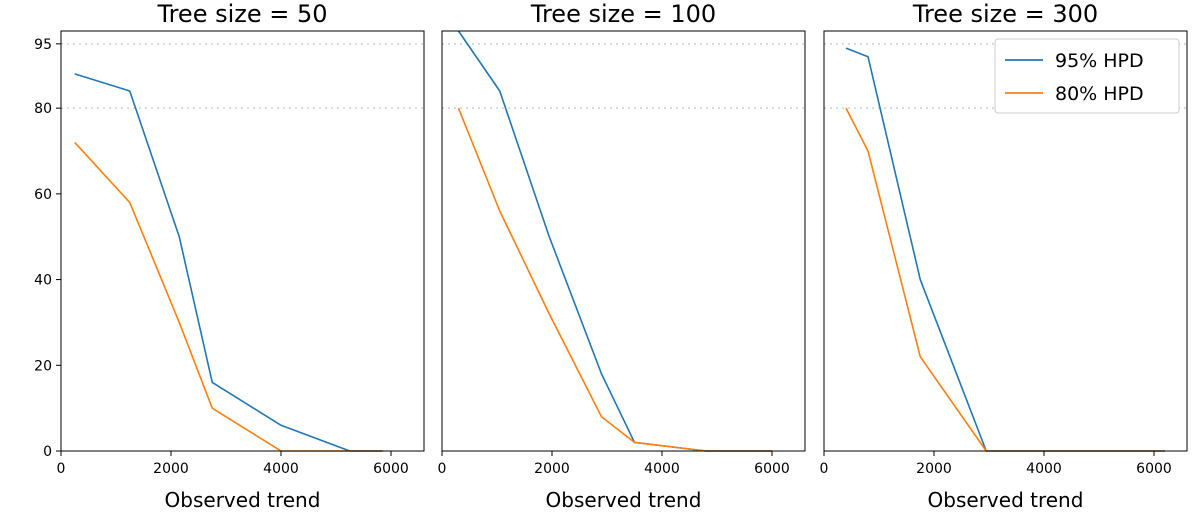  Describe the element at coordinates (1099, 61) in the screenshot. I see `legend-label: 95% HPD` at that location.